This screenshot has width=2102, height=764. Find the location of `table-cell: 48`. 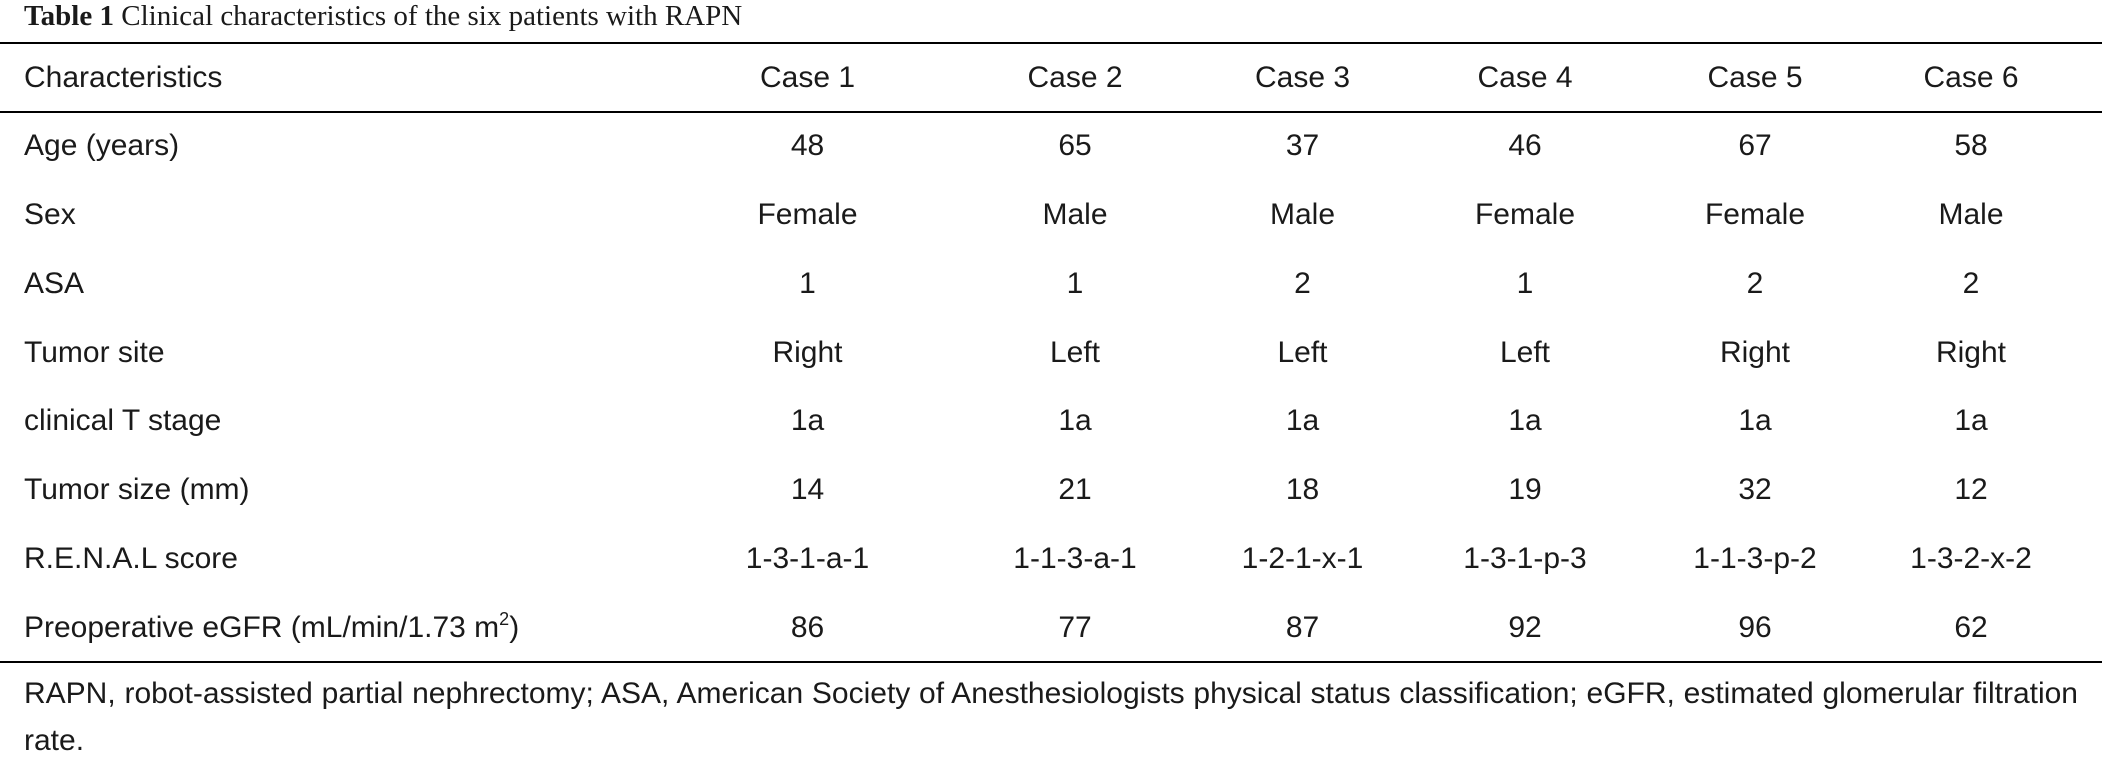

table-cell: 48 is located at coordinates (807, 146).